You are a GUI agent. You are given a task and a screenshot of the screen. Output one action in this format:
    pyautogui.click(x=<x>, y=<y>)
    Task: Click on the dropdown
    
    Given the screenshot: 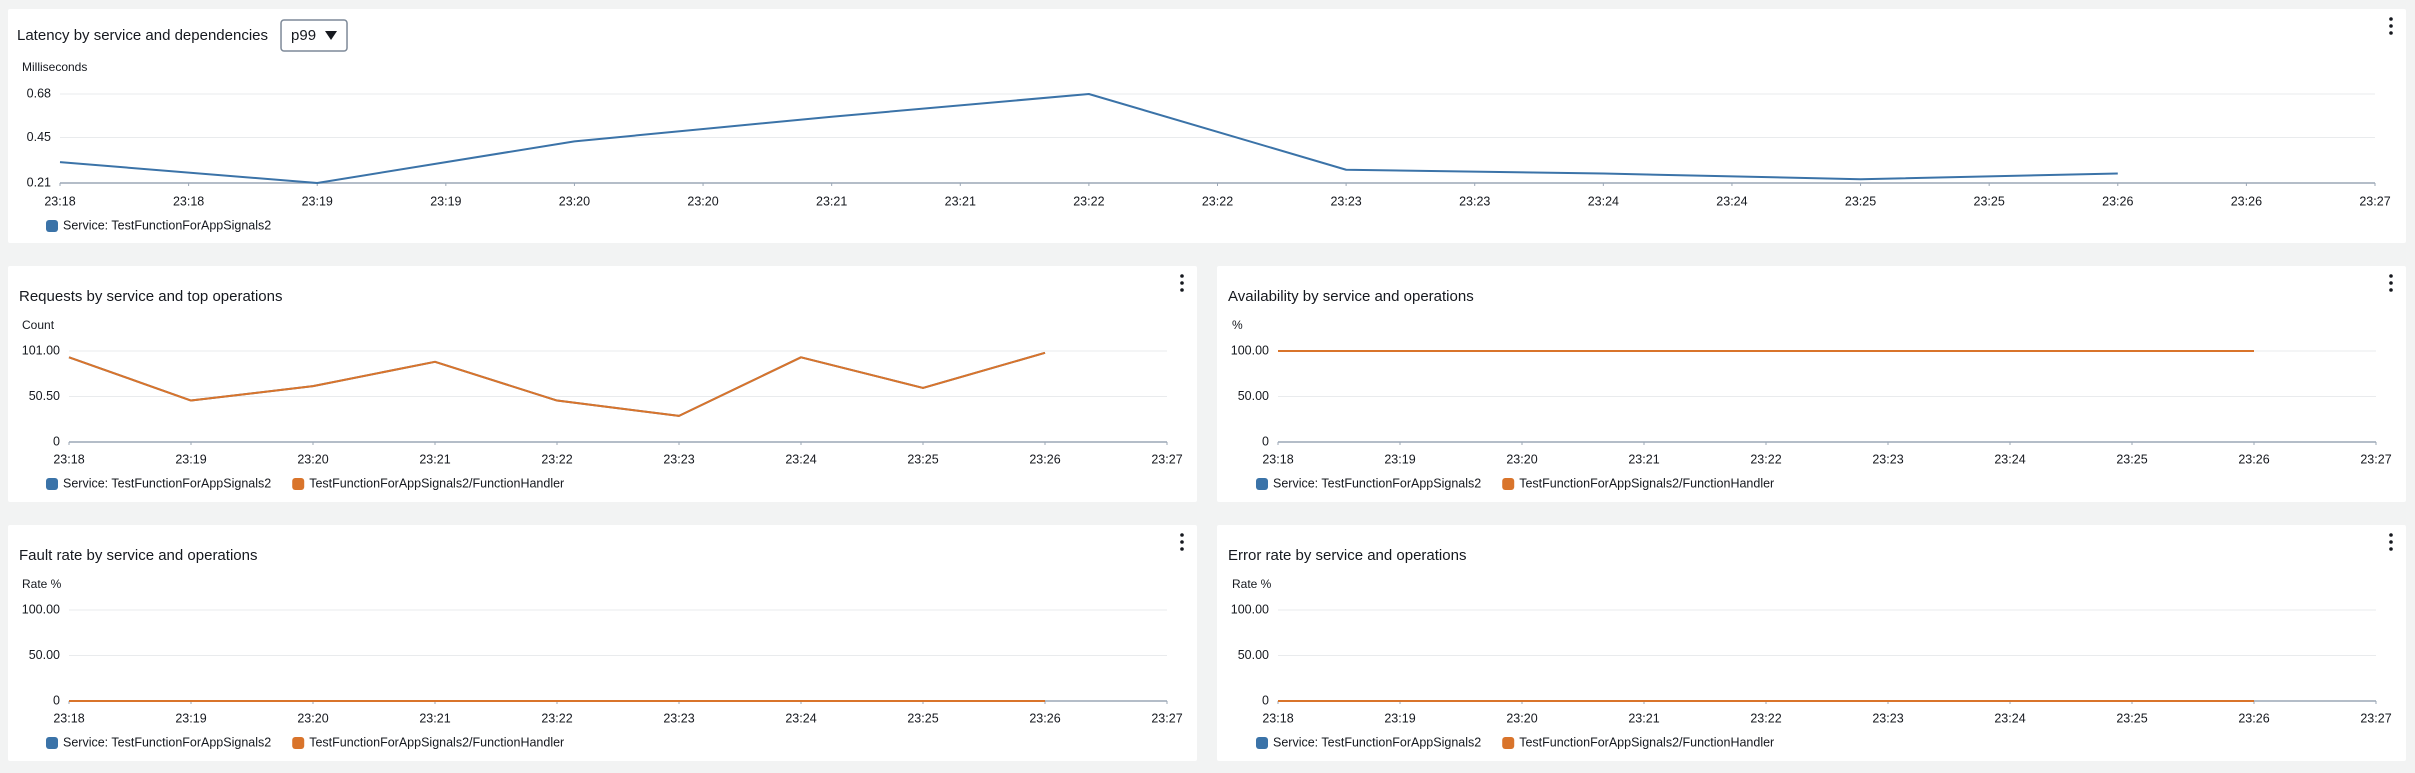 What is the action you would take?
    pyautogui.click(x=314, y=35)
    